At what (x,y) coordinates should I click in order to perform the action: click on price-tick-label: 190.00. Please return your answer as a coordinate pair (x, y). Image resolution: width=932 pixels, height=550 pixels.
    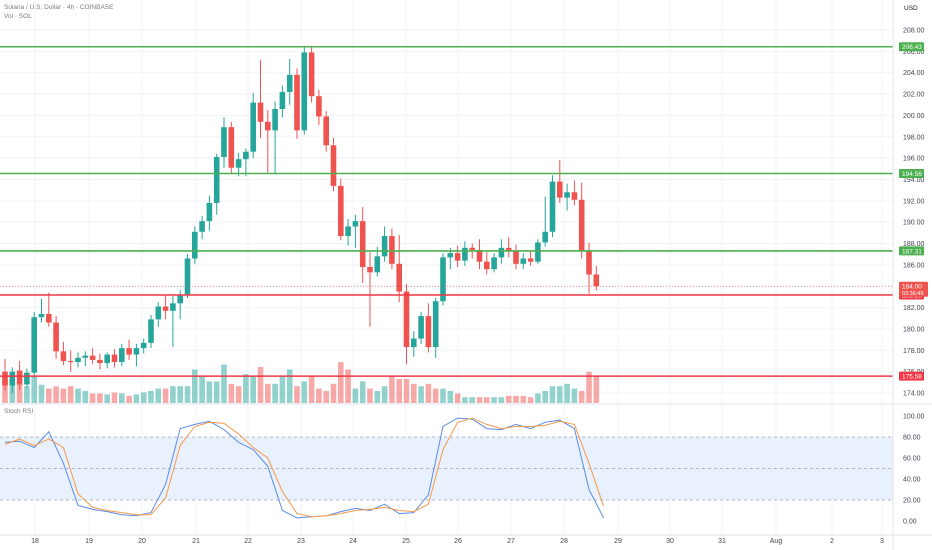
    Looking at the image, I should click on (914, 223).